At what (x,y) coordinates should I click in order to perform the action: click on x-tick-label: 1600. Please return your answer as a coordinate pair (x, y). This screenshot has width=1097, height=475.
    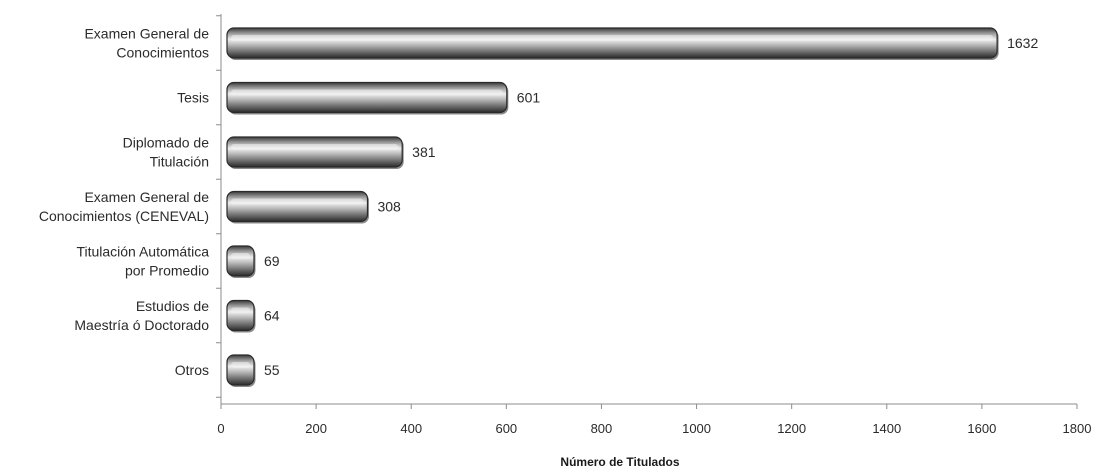
    Looking at the image, I should click on (981, 428).